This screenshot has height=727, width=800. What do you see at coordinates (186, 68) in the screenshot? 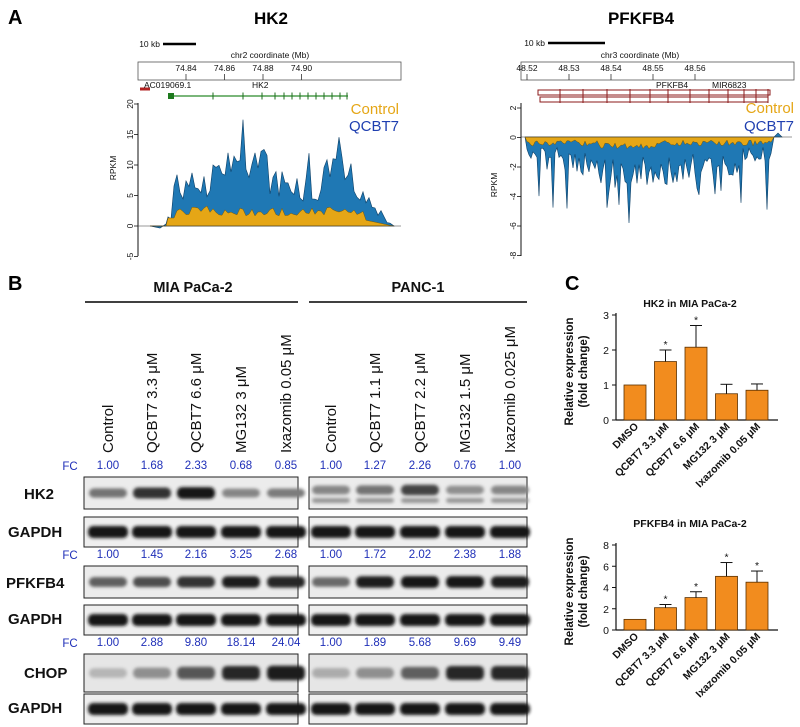
I see `coord-tick-label: 74.84` at bounding box center [186, 68].